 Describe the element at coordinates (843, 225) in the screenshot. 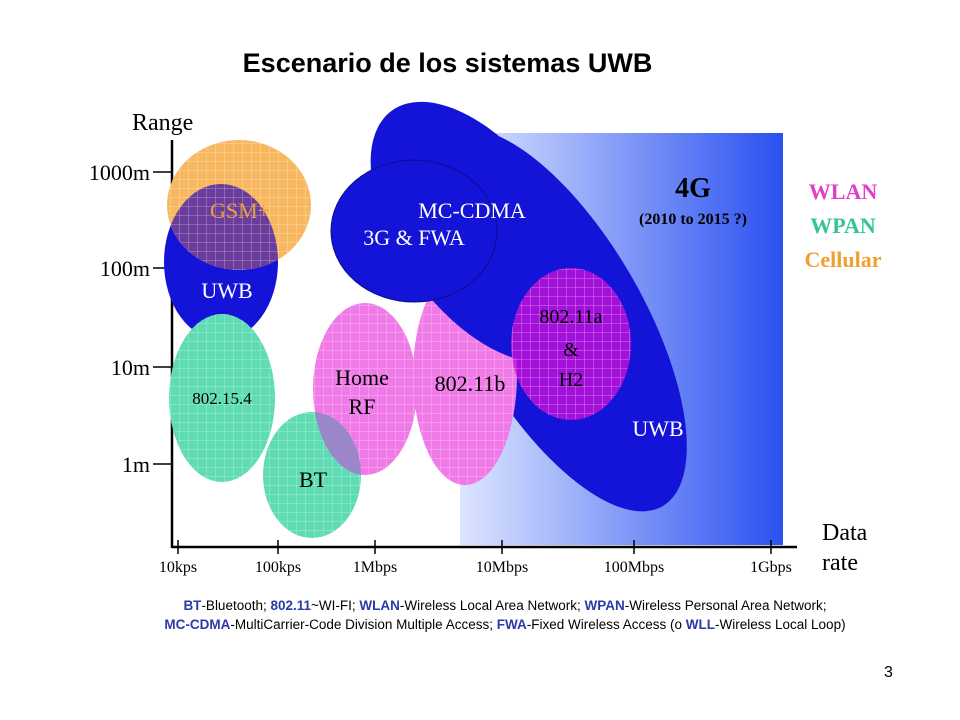

I see `legend-wpan: WPAN` at that location.